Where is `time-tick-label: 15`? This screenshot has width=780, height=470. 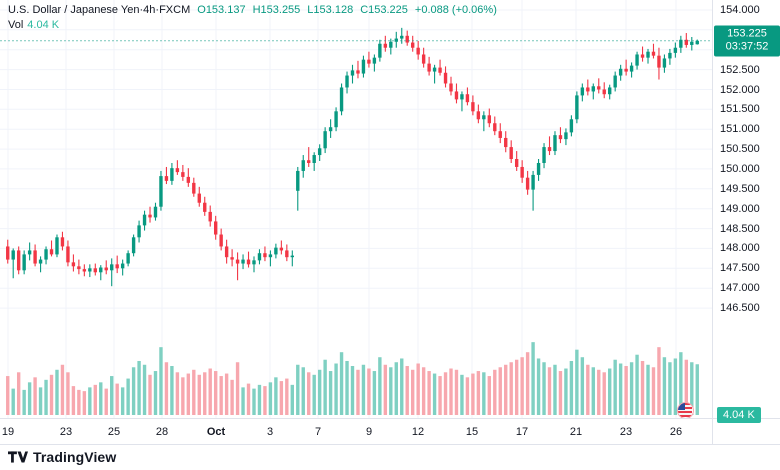 time-tick-label: 15 is located at coordinates (472, 432).